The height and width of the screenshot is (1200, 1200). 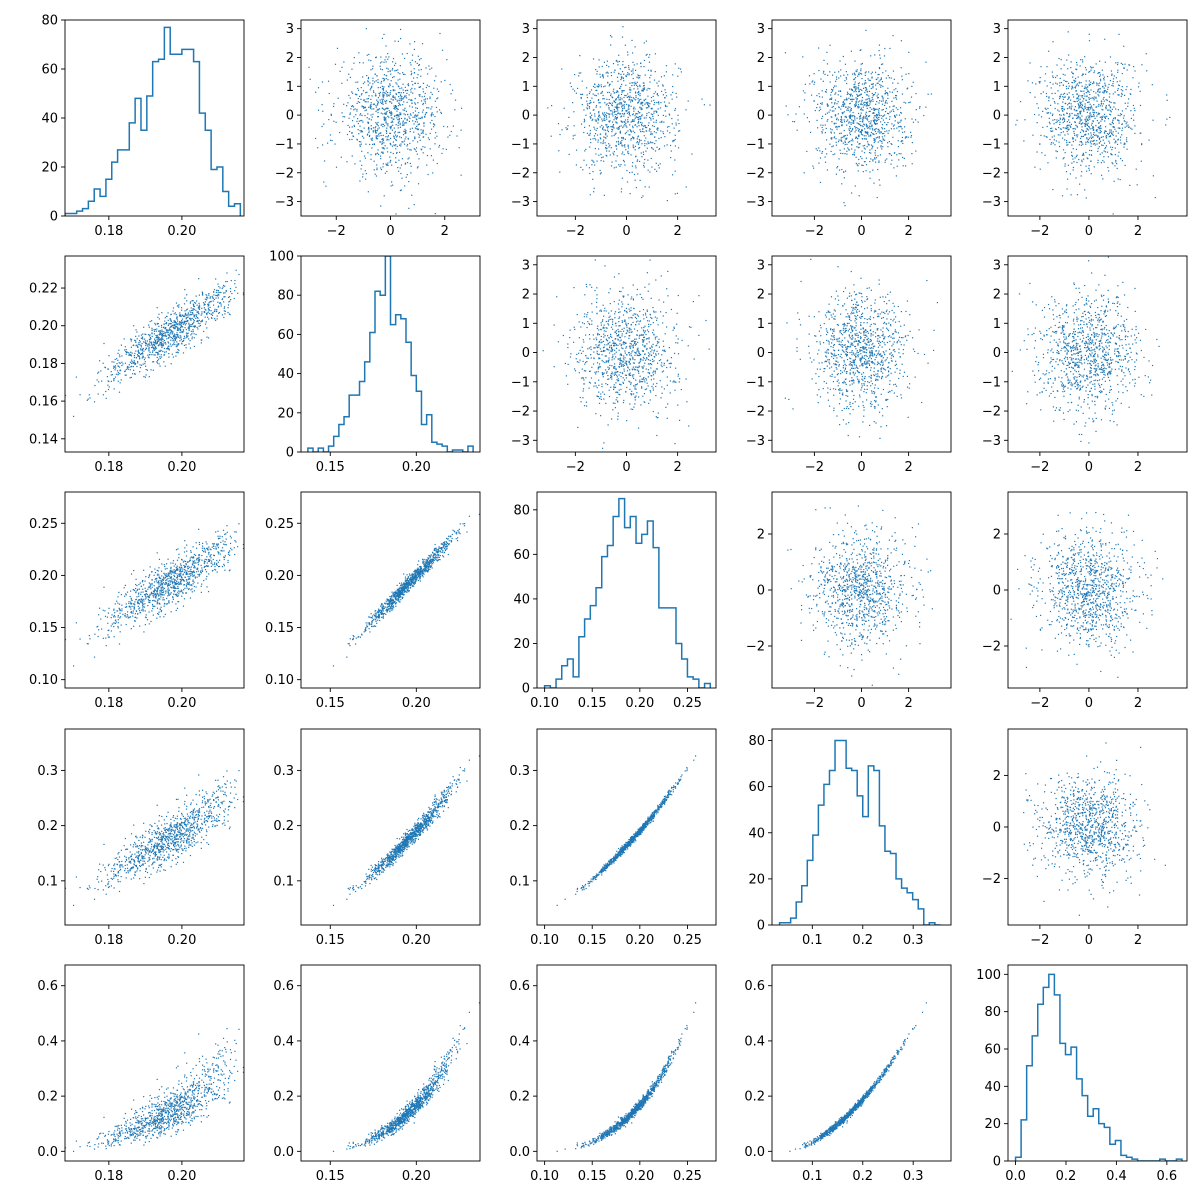 I want to click on y-tick-label: 2, so click(x=290, y=58).